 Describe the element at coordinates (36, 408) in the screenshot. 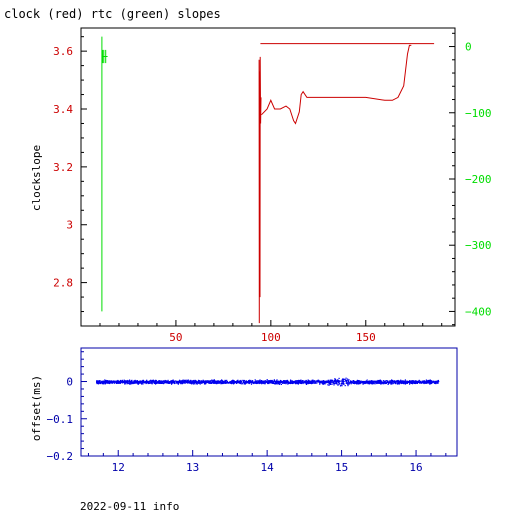

I see `lower-y-axis-label: offset(ms)` at that location.